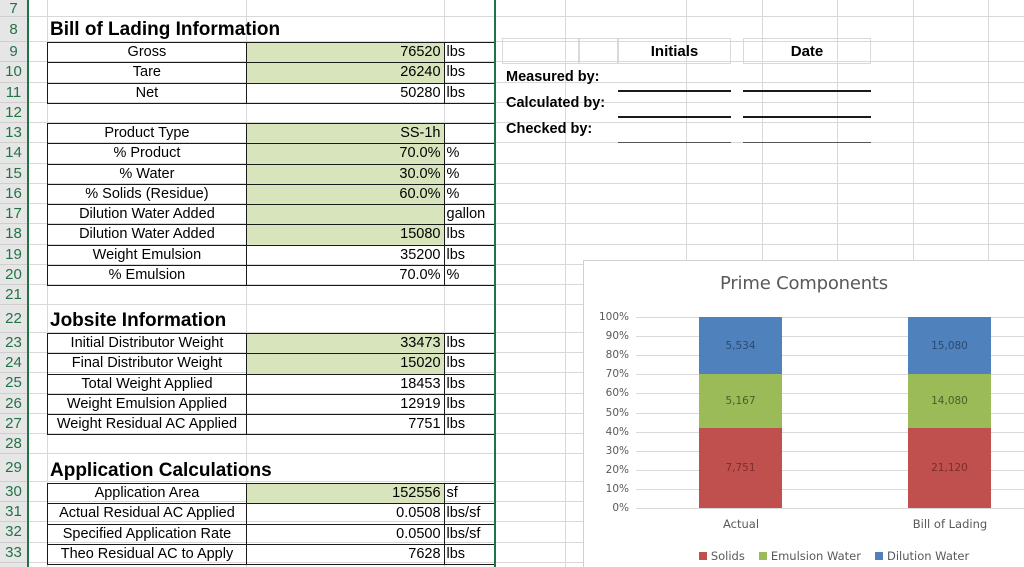 This screenshot has height=567, width=1024. I want to click on measured-initials-field, so click(674, 91).